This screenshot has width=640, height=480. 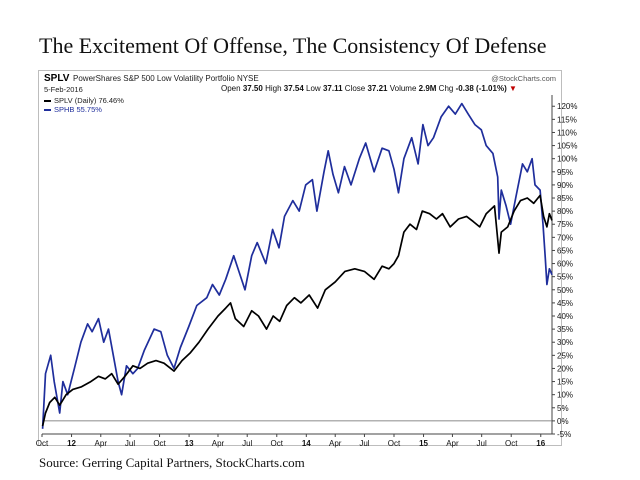 What do you see at coordinates (565, 290) in the screenshot?
I see `y-tick-label: 50%` at bounding box center [565, 290].